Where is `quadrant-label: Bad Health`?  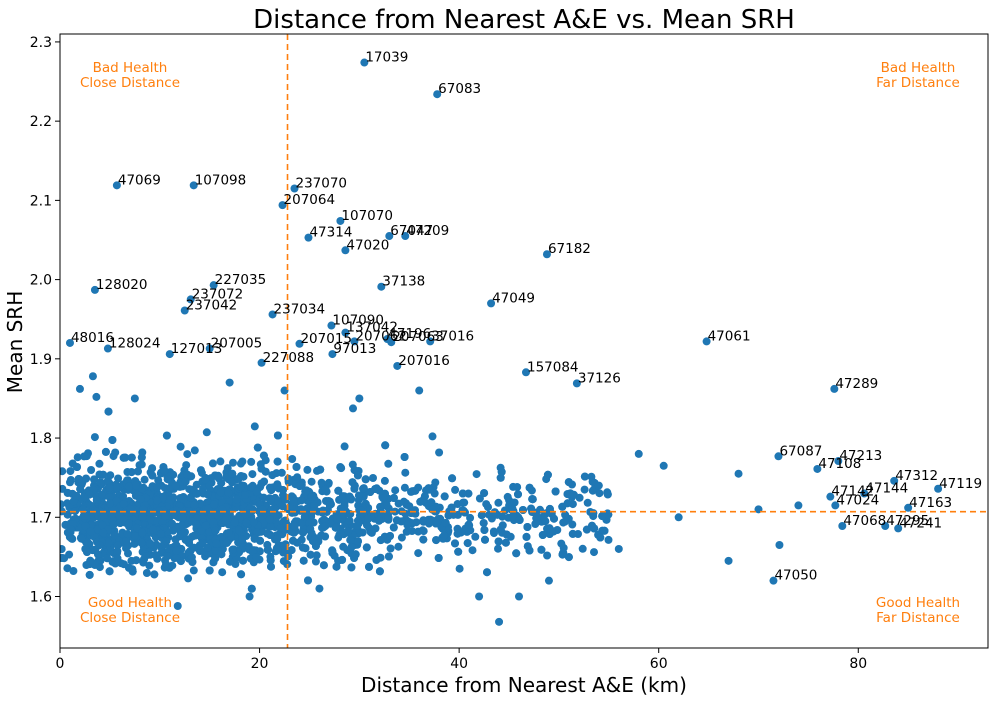 quadrant-label: Bad Health is located at coordinates (918, 68).